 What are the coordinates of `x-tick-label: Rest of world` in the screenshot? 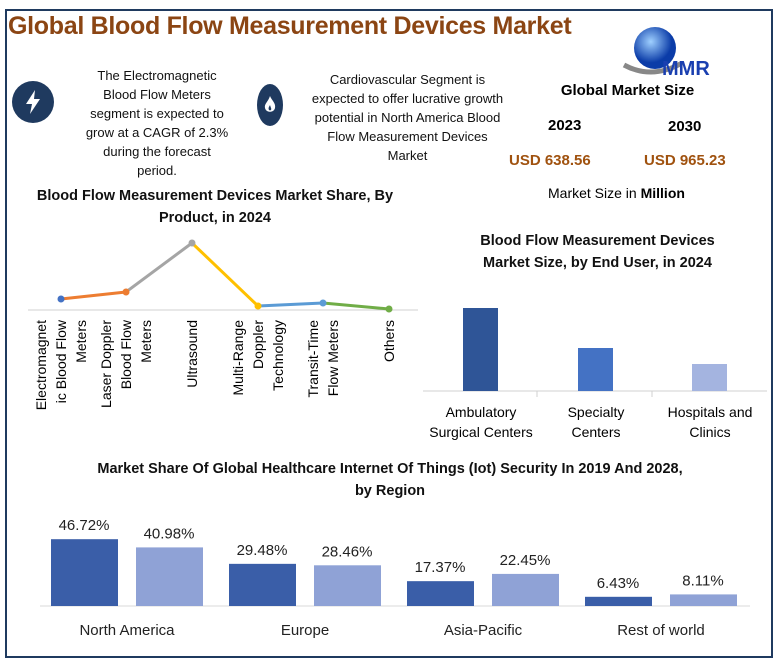 It's located at (661, 630).